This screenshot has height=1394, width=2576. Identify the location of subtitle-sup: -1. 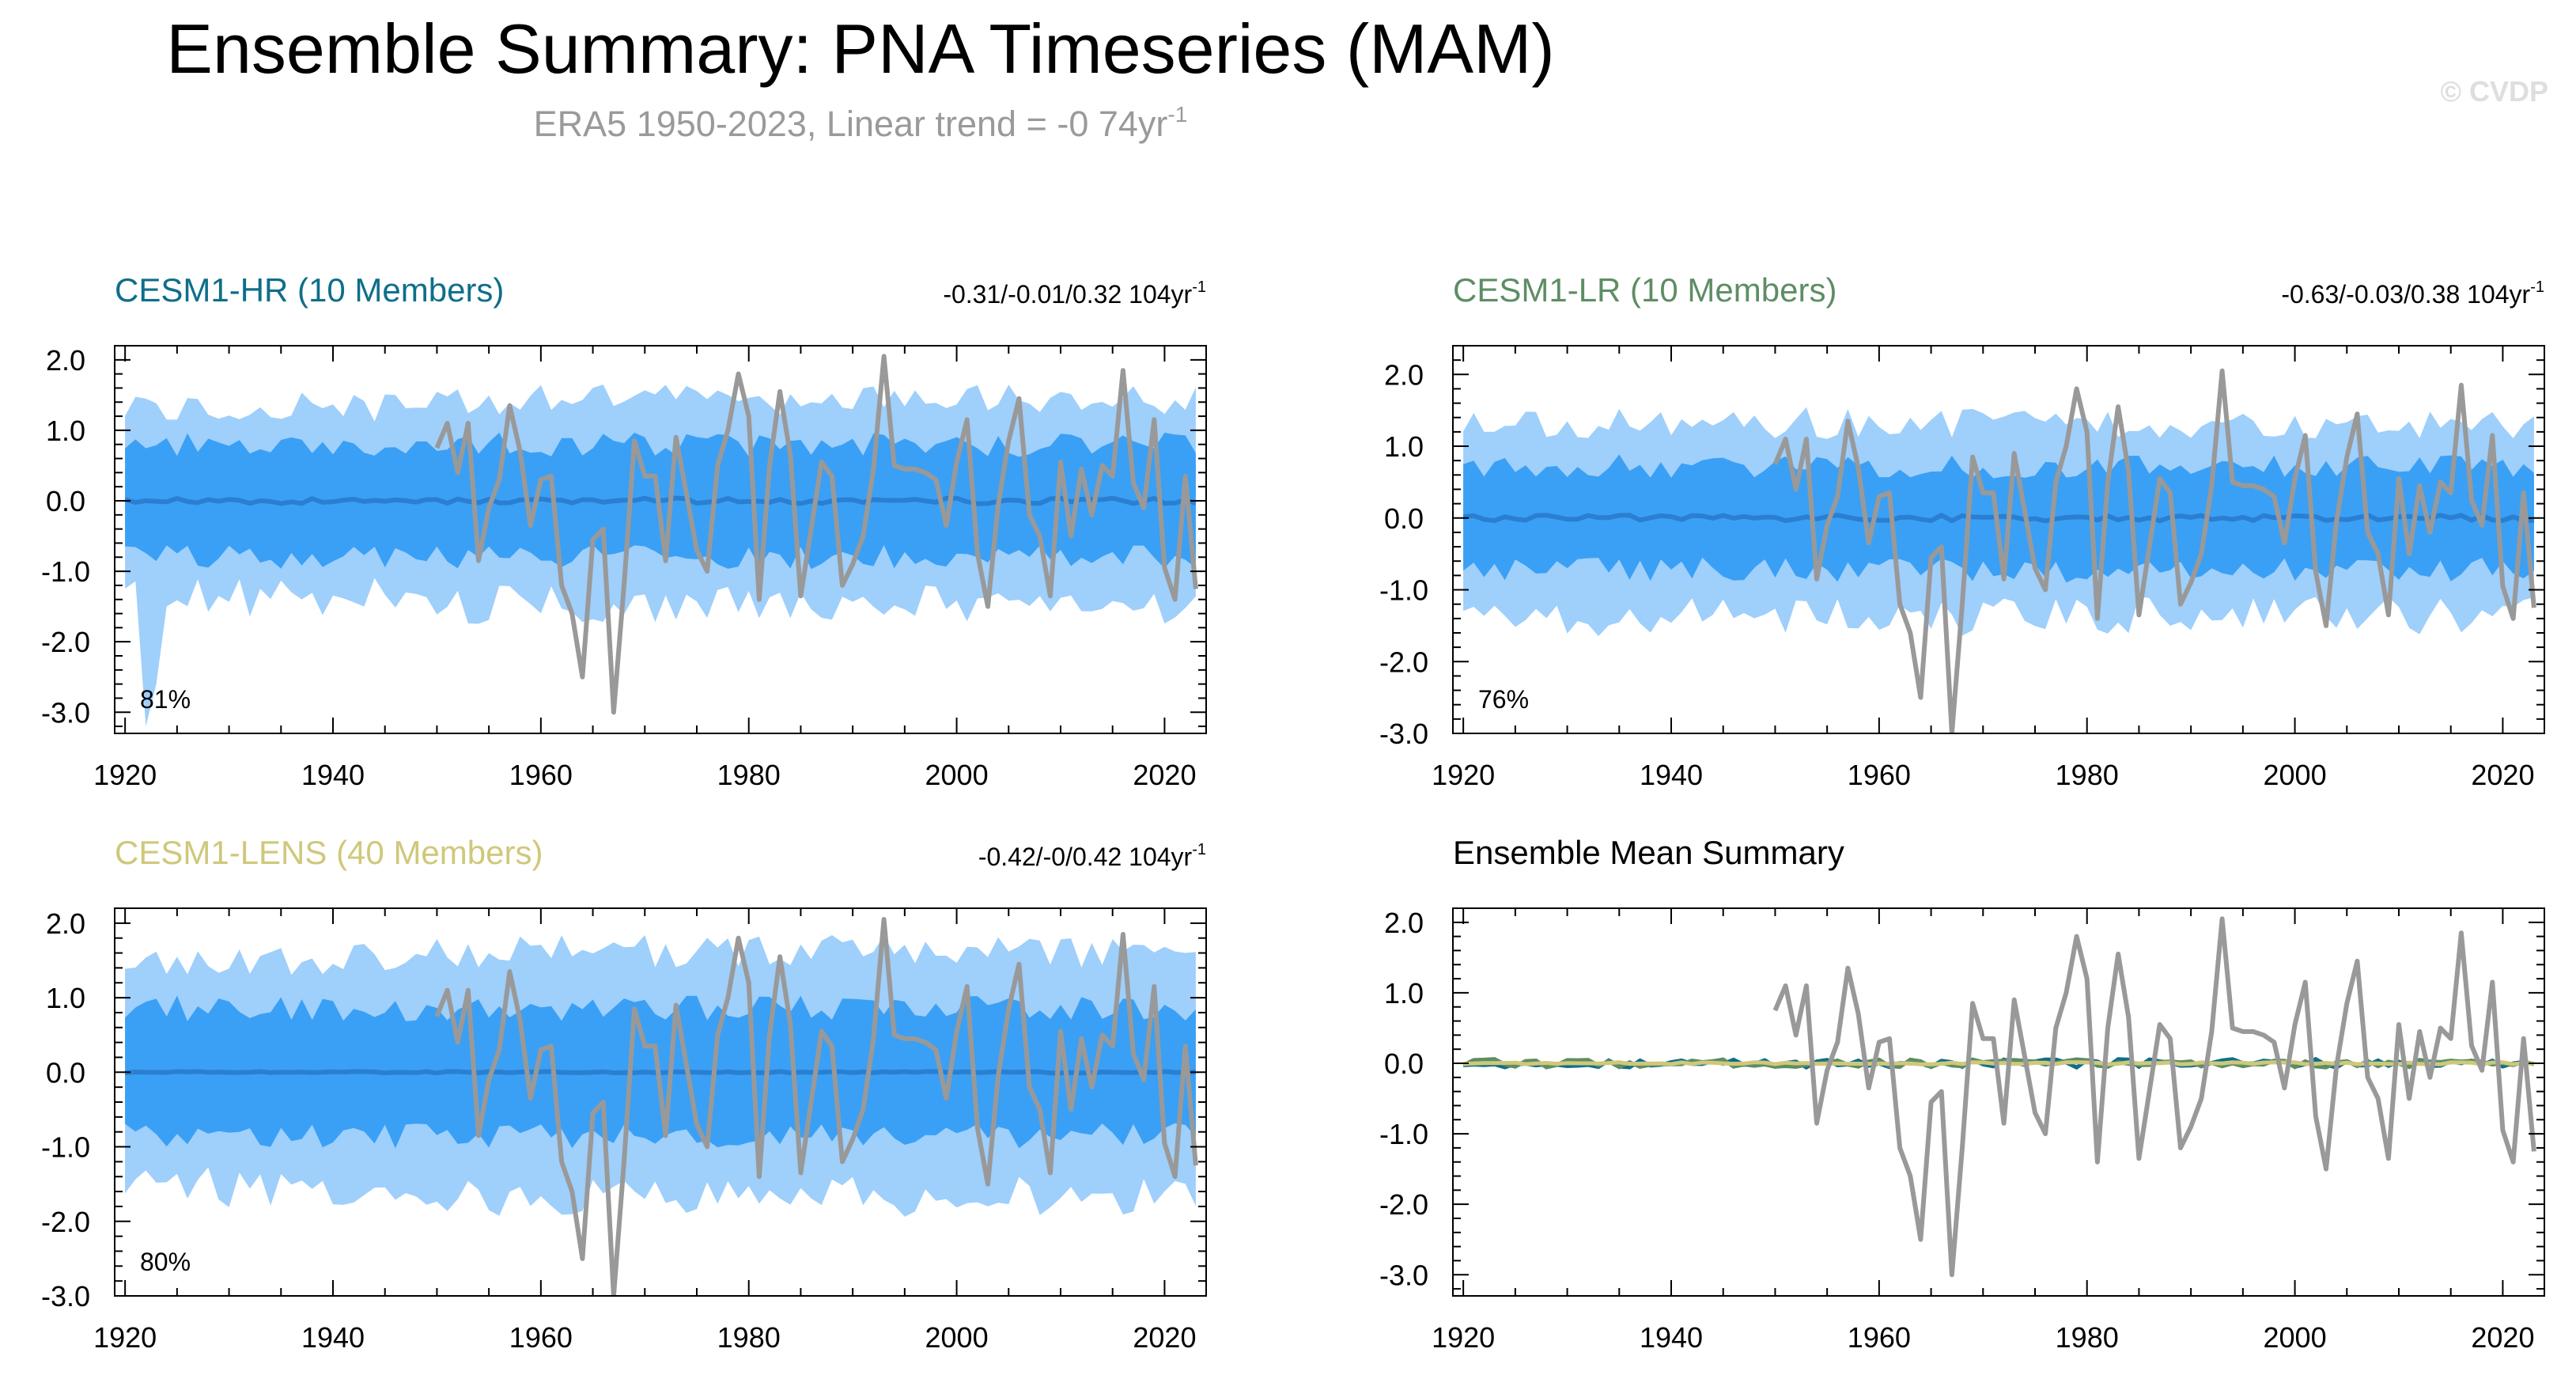
(1177, 114).